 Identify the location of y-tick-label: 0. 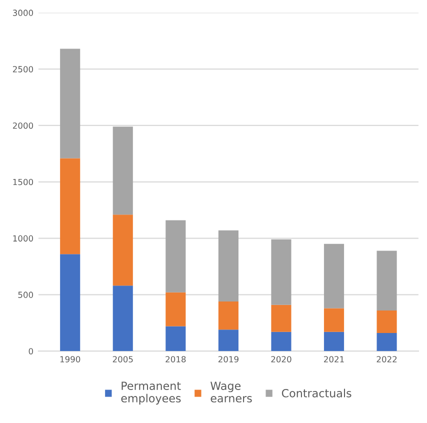
(31, 351).